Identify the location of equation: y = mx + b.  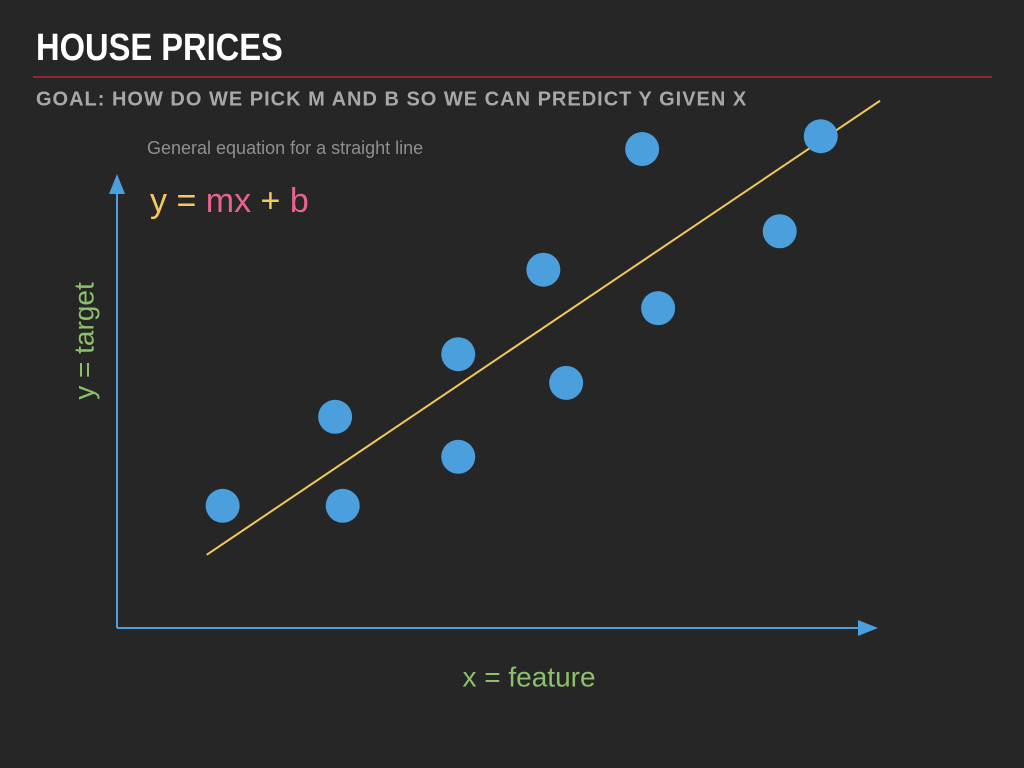
(229, 201).